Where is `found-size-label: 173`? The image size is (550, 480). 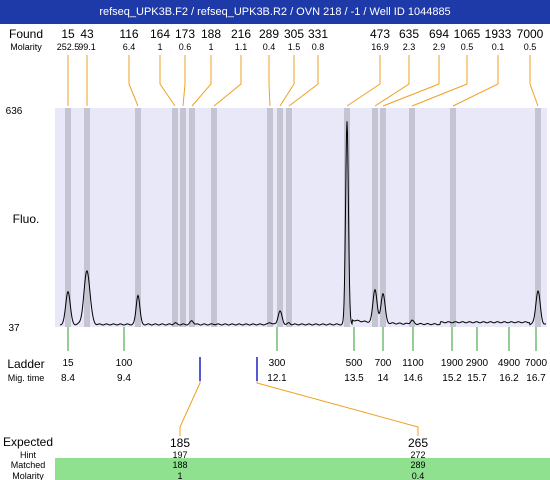
found-size-label: 173 is located at coordinates (185, 34).